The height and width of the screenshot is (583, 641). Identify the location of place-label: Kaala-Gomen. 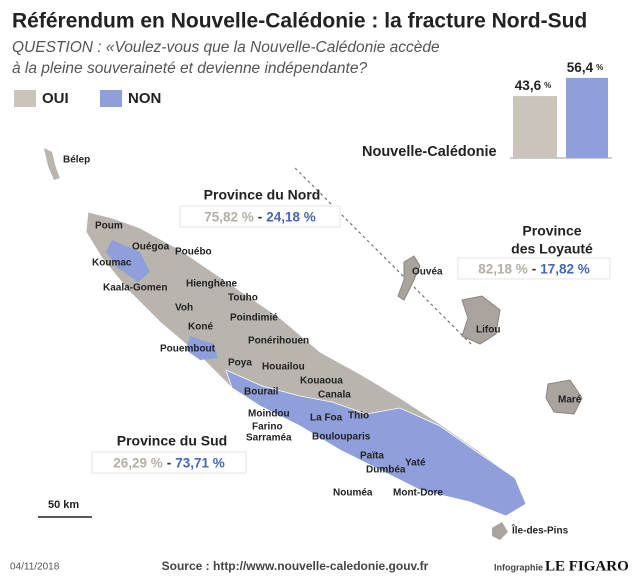
(135, 288).